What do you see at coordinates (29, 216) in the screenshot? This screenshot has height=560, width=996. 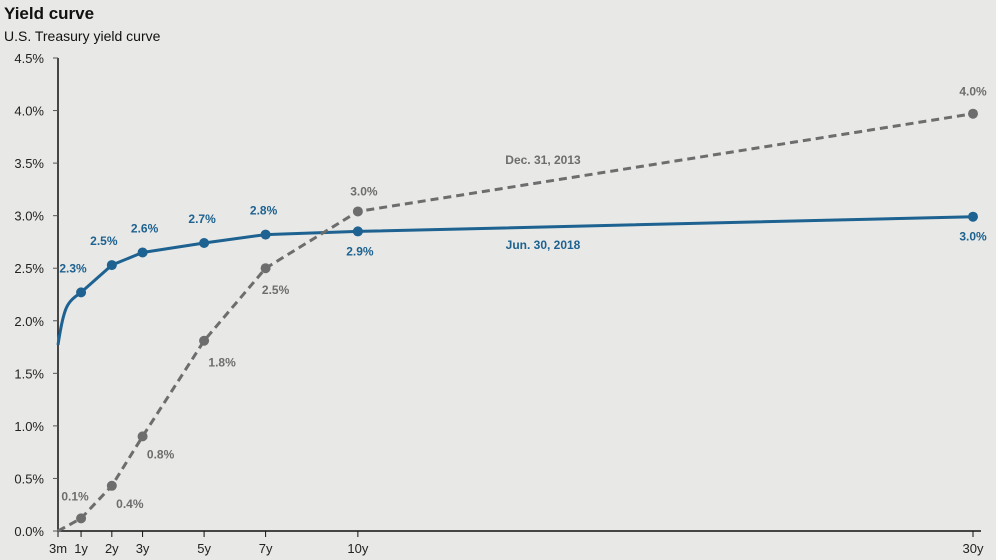 I see `y-tick-label: 3.0%` at bounding box center [29, 216].